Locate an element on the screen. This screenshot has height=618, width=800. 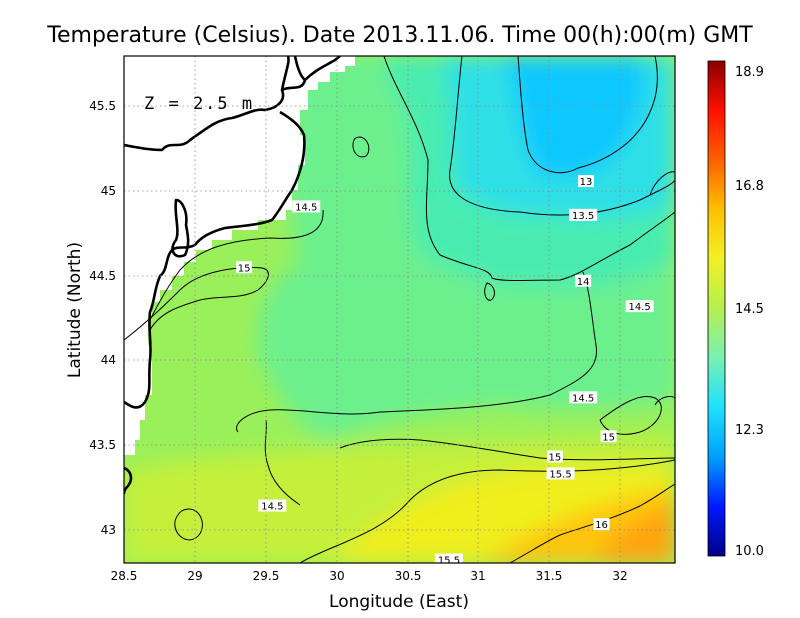
contour-14-5-southwest is located at coordinates (282, 462).